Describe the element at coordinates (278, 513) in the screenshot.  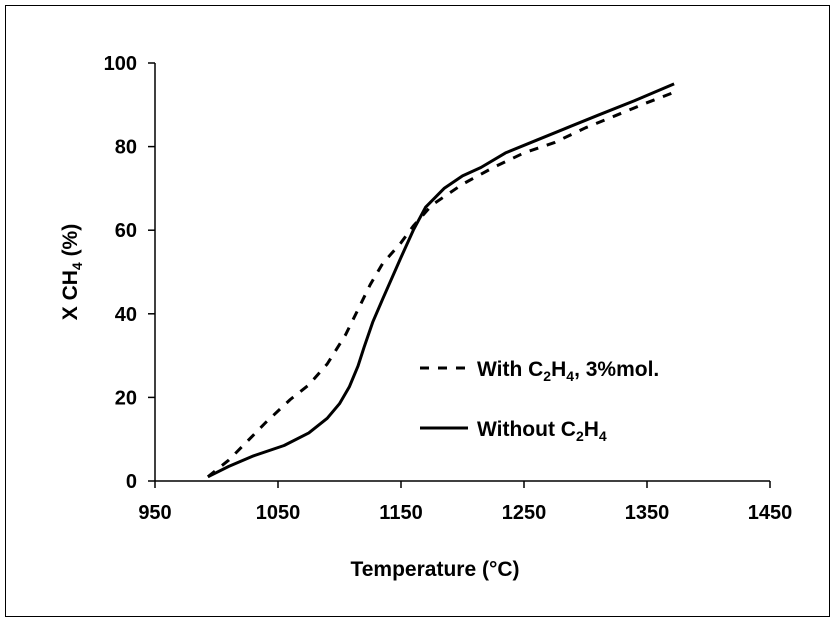
I see `x-tick-label: 1050` at that location.